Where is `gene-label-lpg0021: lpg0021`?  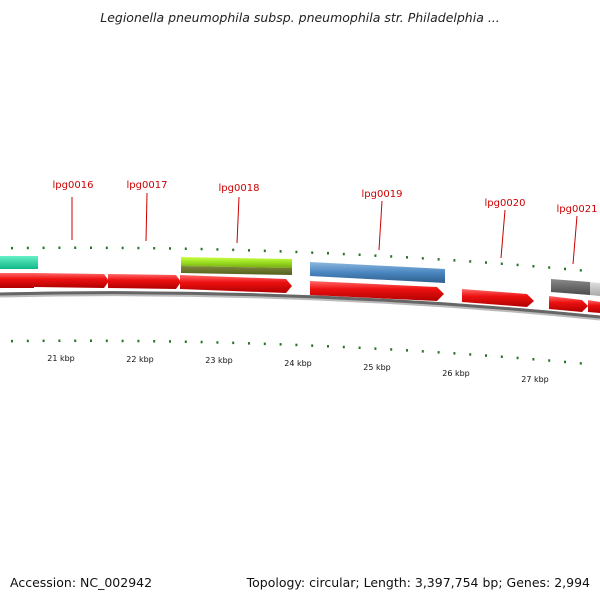 gene-label-lpg0021: lpg0021 is located at coordinates (577, 209).